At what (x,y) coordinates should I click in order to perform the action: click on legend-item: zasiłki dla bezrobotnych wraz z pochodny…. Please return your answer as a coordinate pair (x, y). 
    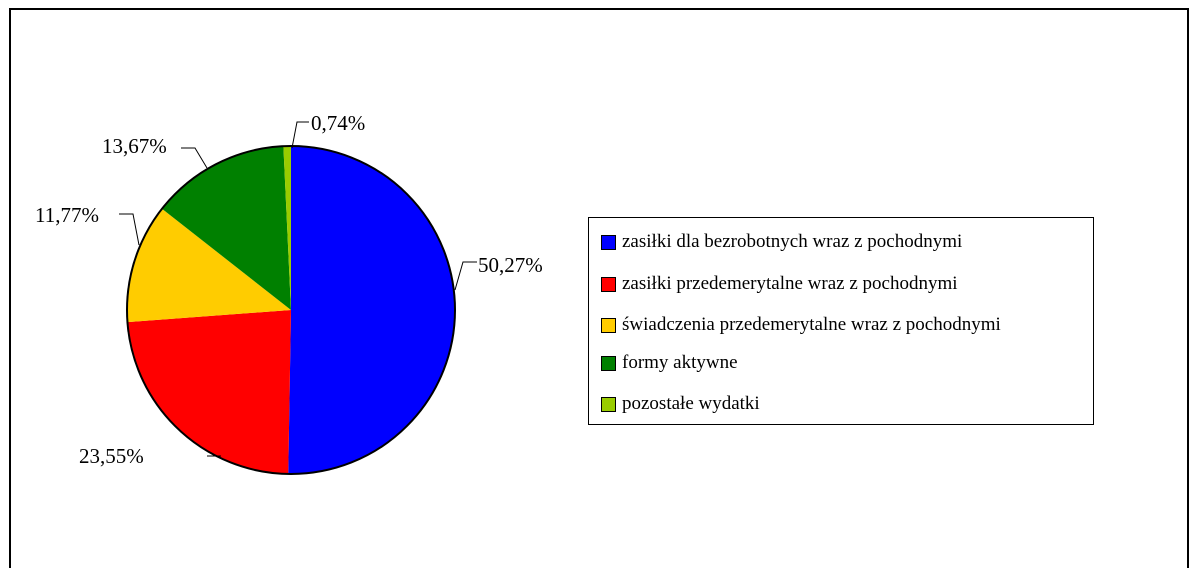
    Looking at the image, I should click on (781, 242).